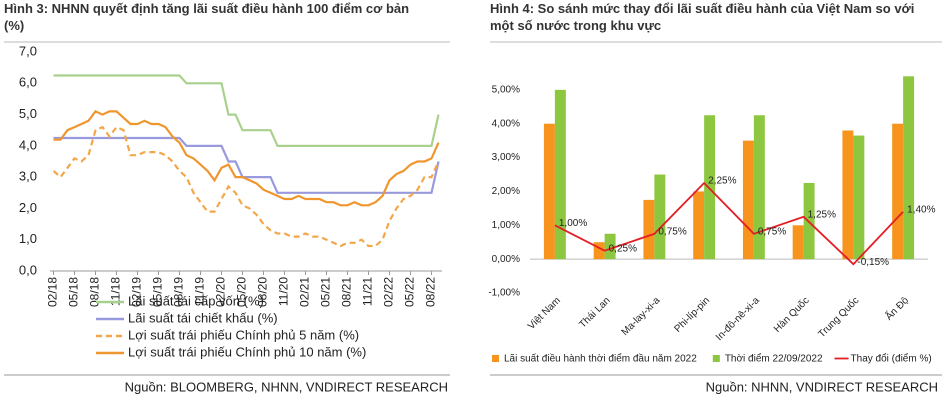 This screenshot has width=947, height=413. What do you see at coordinates (28, 269) in the screenshot?
I see `y-tick-label: 0,0` at bounding box center [28, 269].